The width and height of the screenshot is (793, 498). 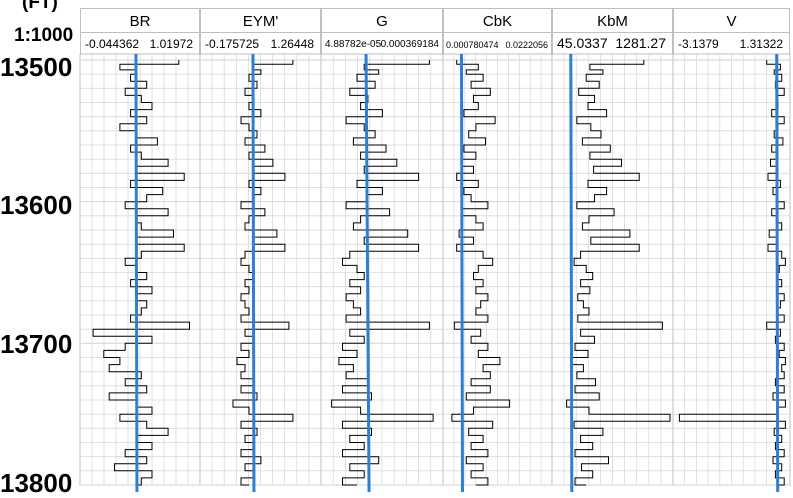 What do you see at coordinates (698, 44) in the screenshot?
I see `track-min-v: -3.1379` at bounding box center [698, 44].